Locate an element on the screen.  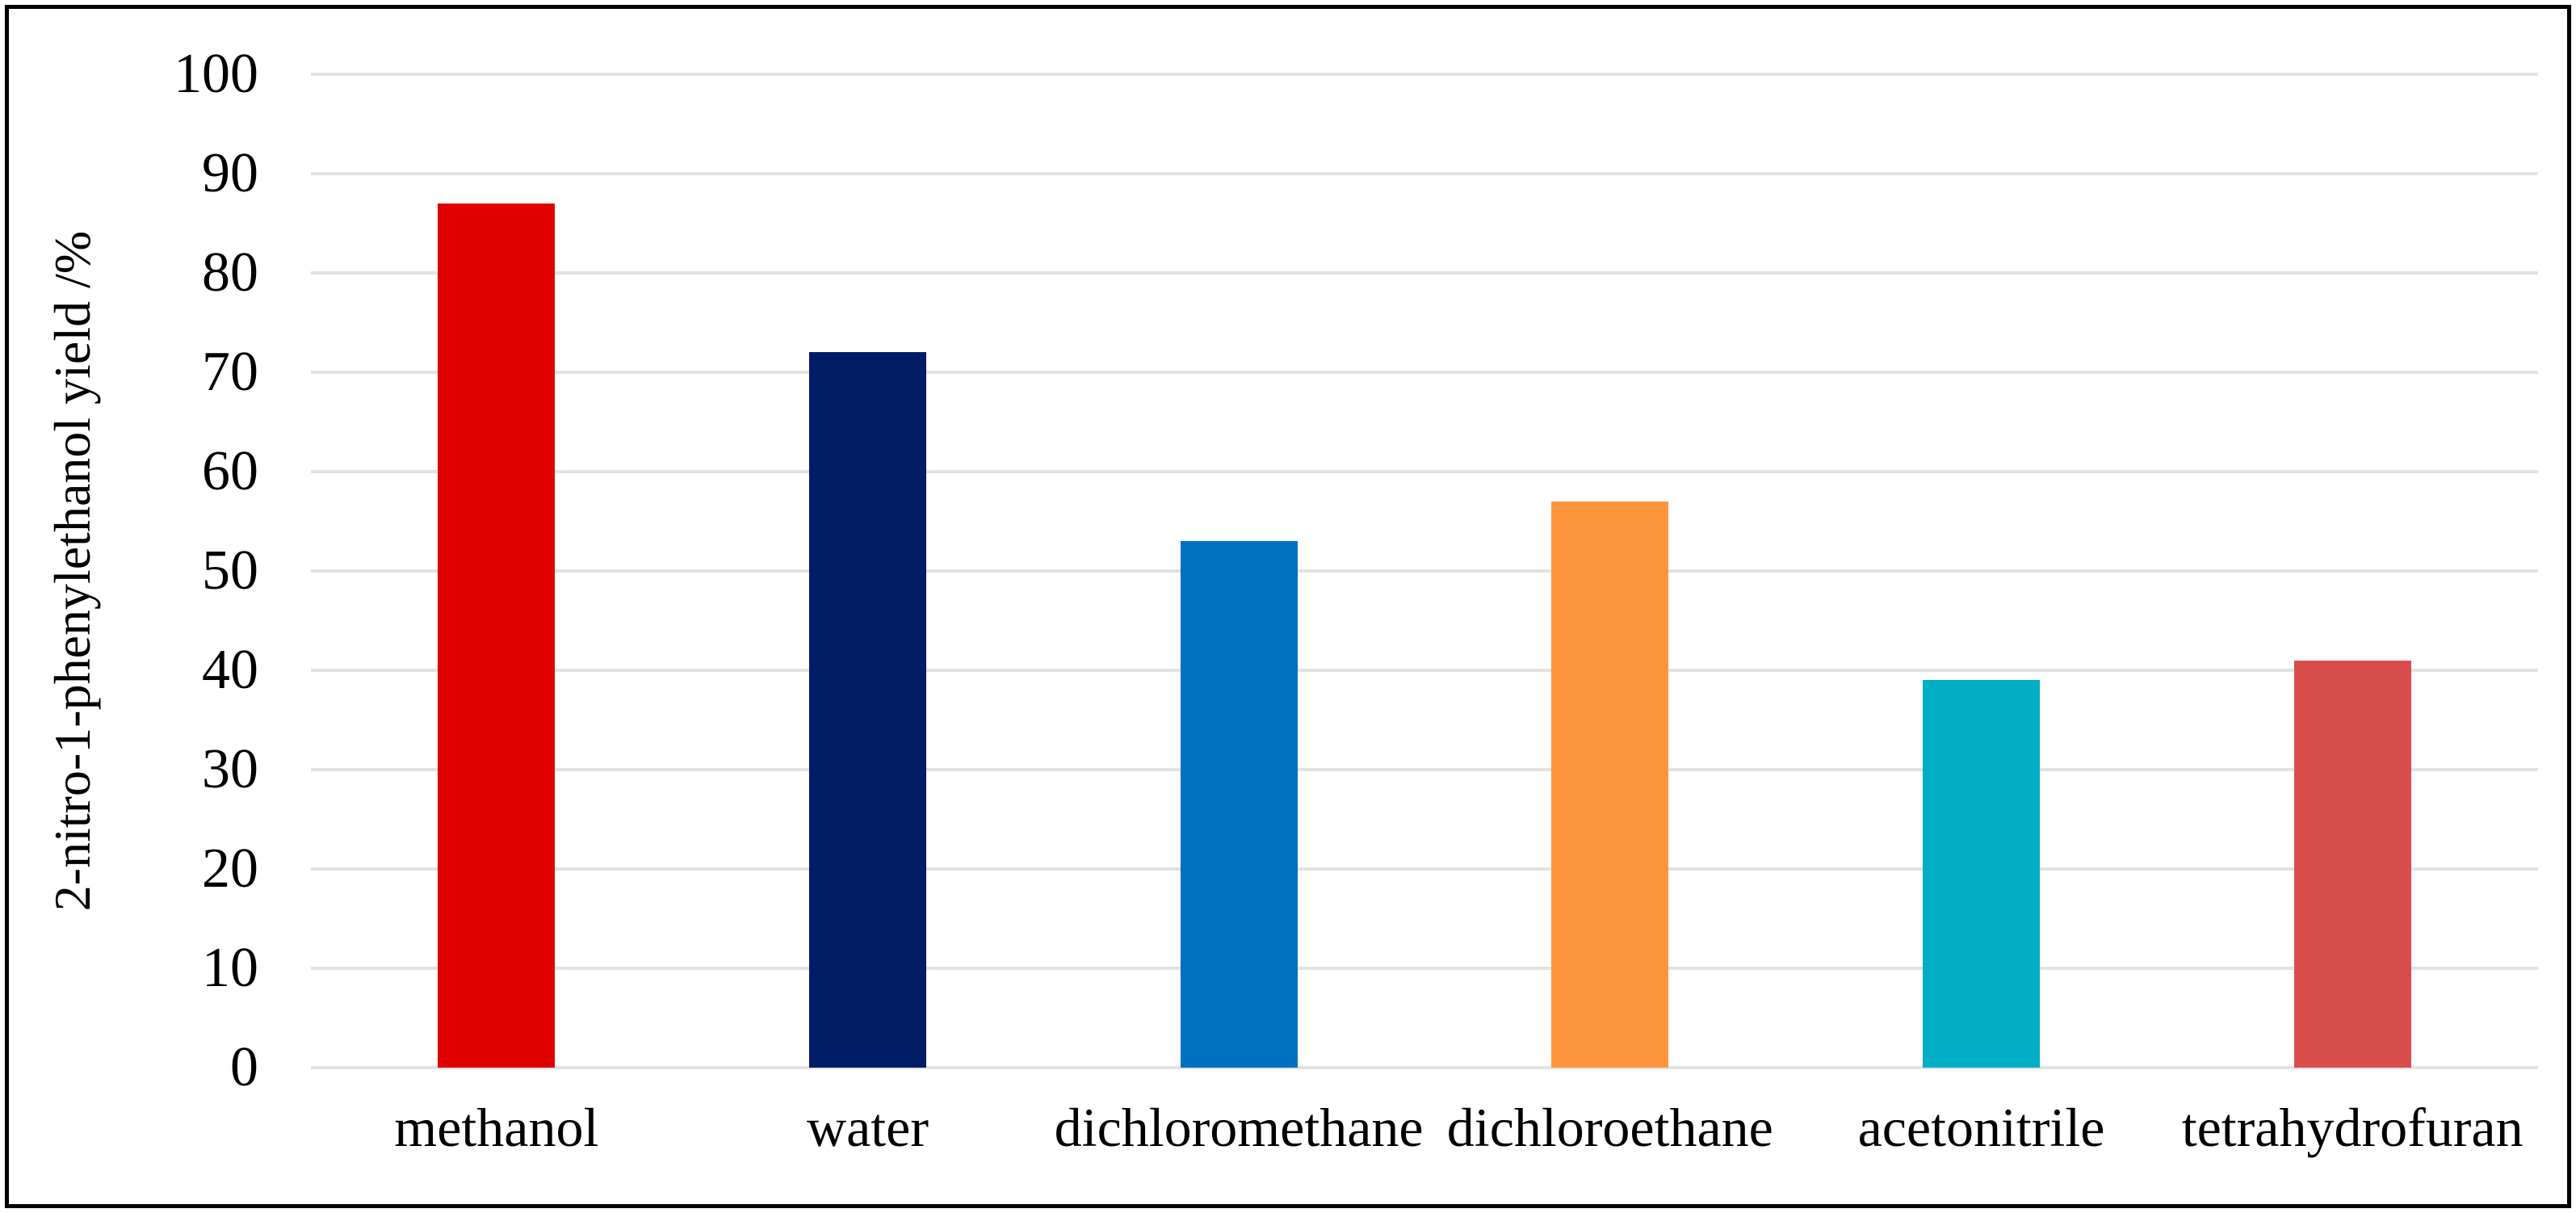
x-category-label-dichloromethane: dichloromethane is located at coordinates (1239, 1127).